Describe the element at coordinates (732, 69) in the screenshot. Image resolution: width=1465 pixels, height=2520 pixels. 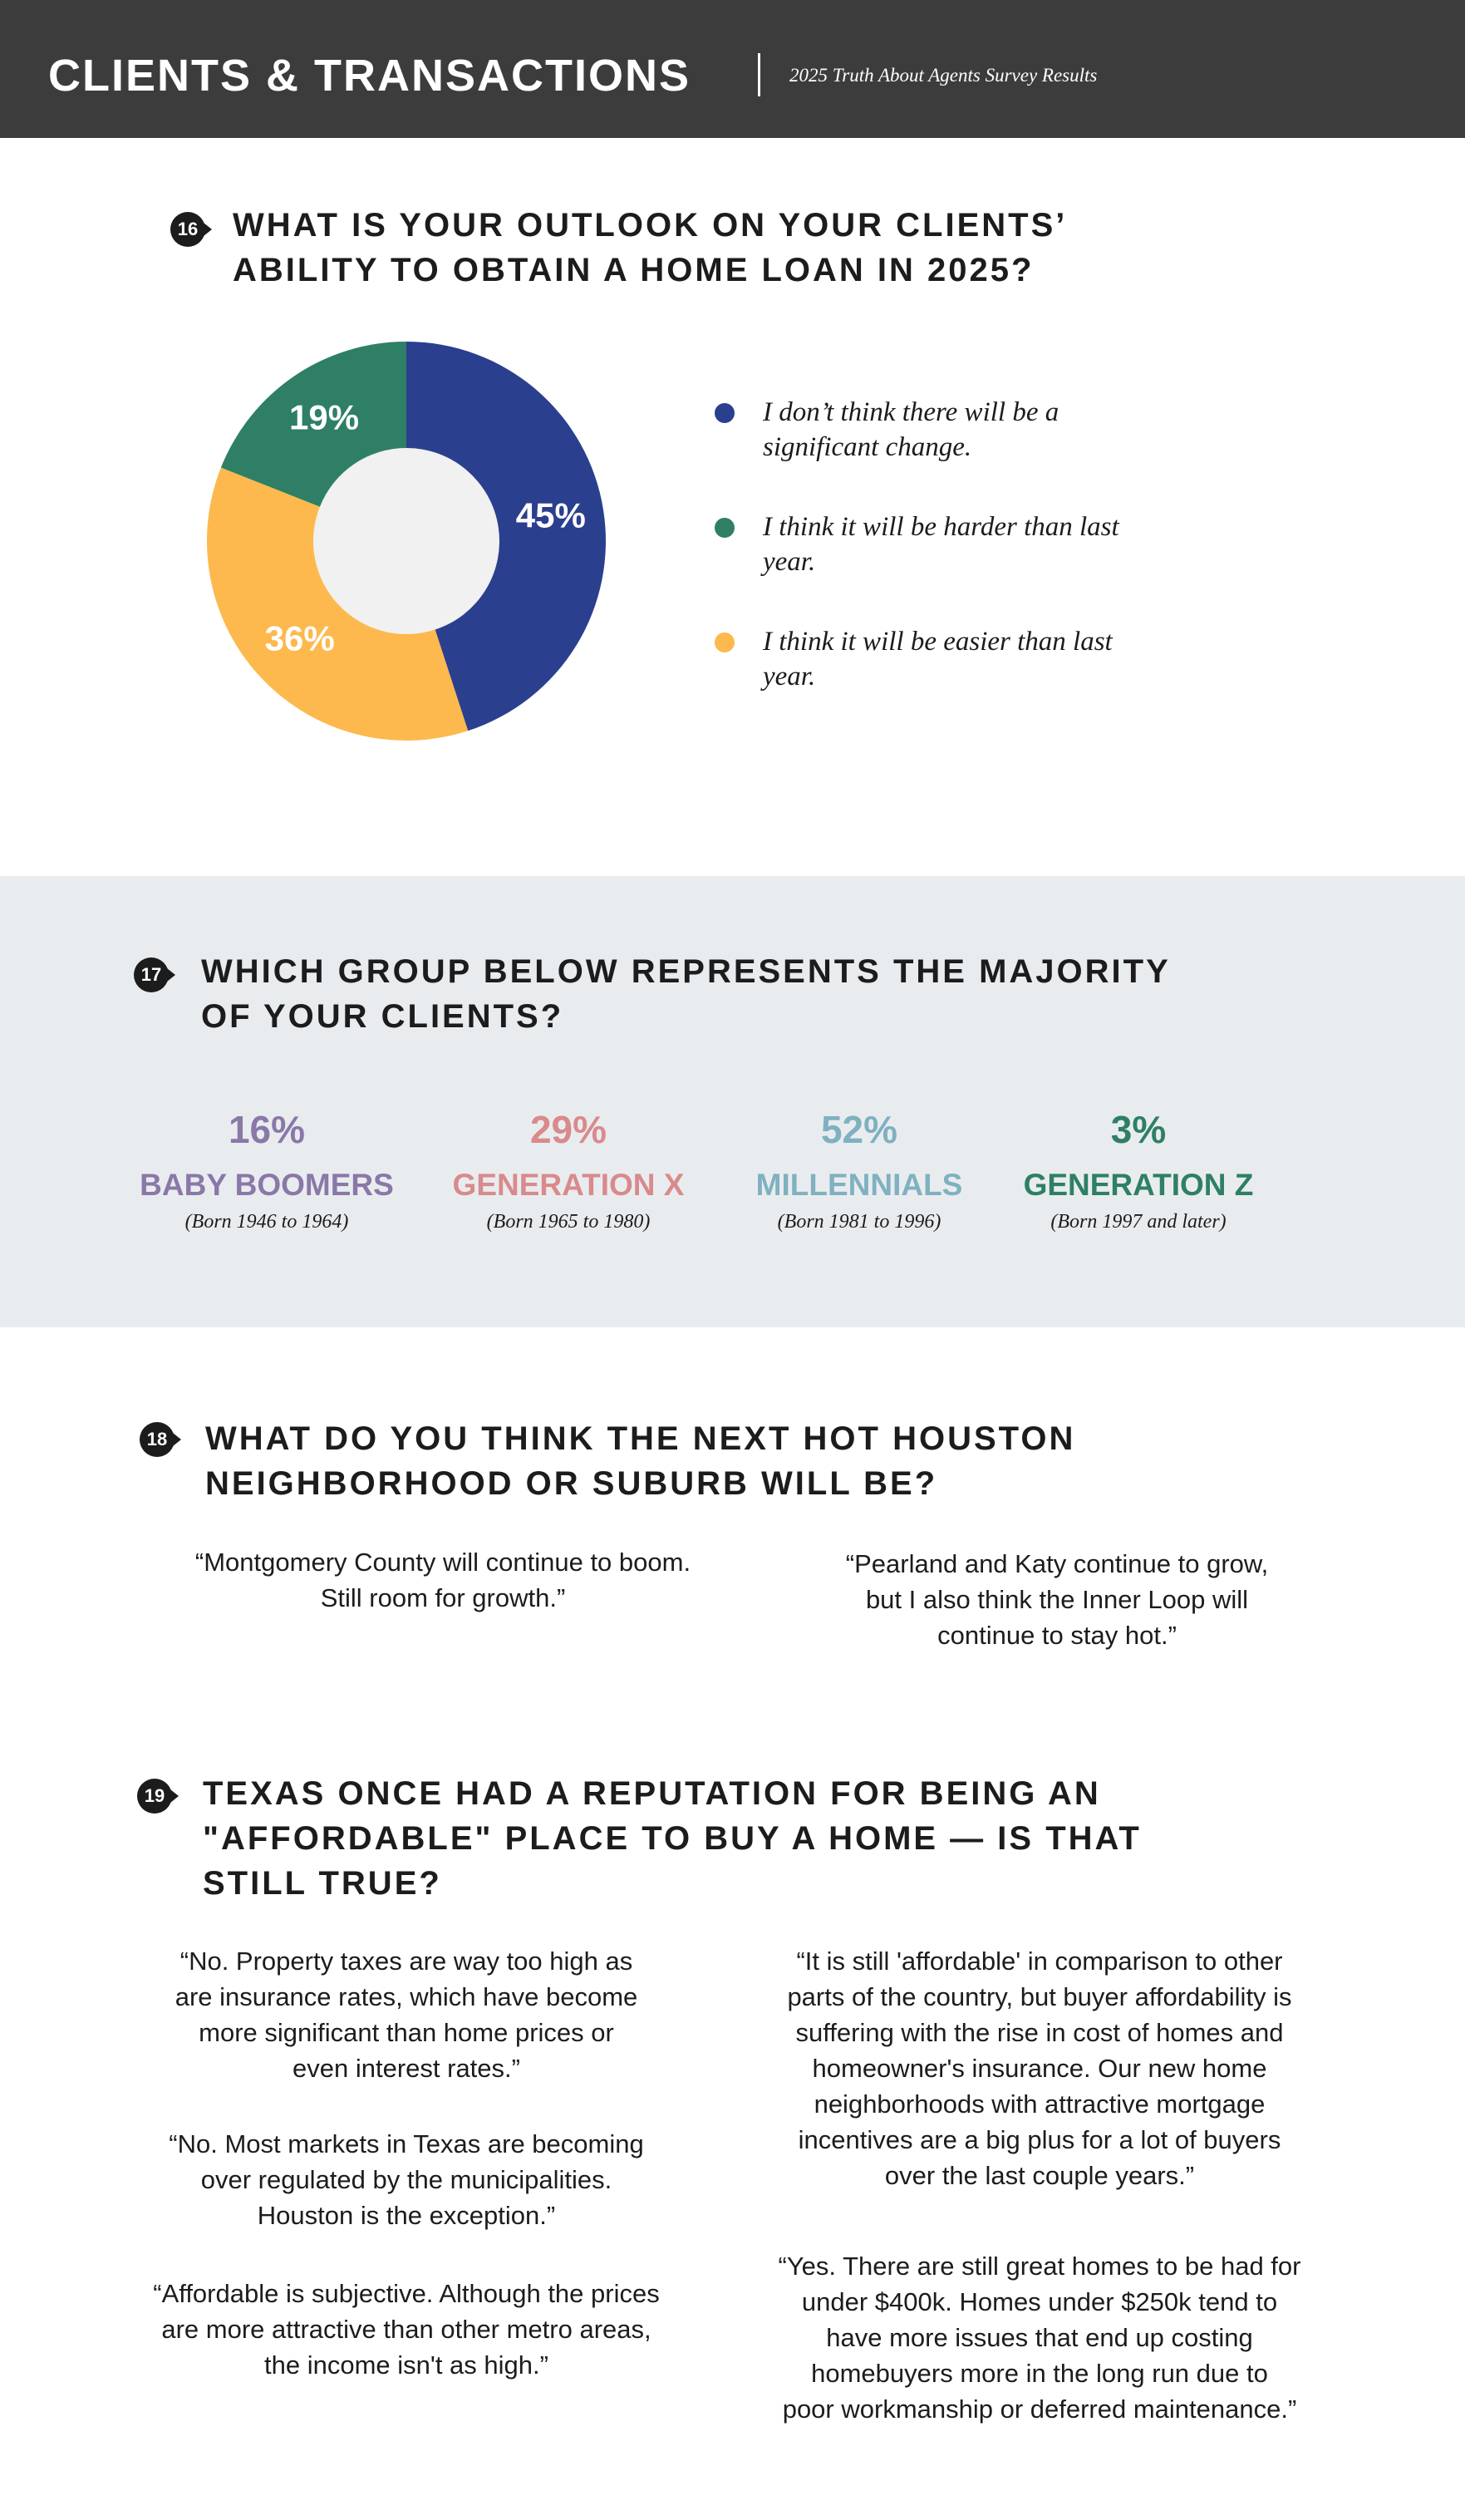
I see `header-bar` at that location.